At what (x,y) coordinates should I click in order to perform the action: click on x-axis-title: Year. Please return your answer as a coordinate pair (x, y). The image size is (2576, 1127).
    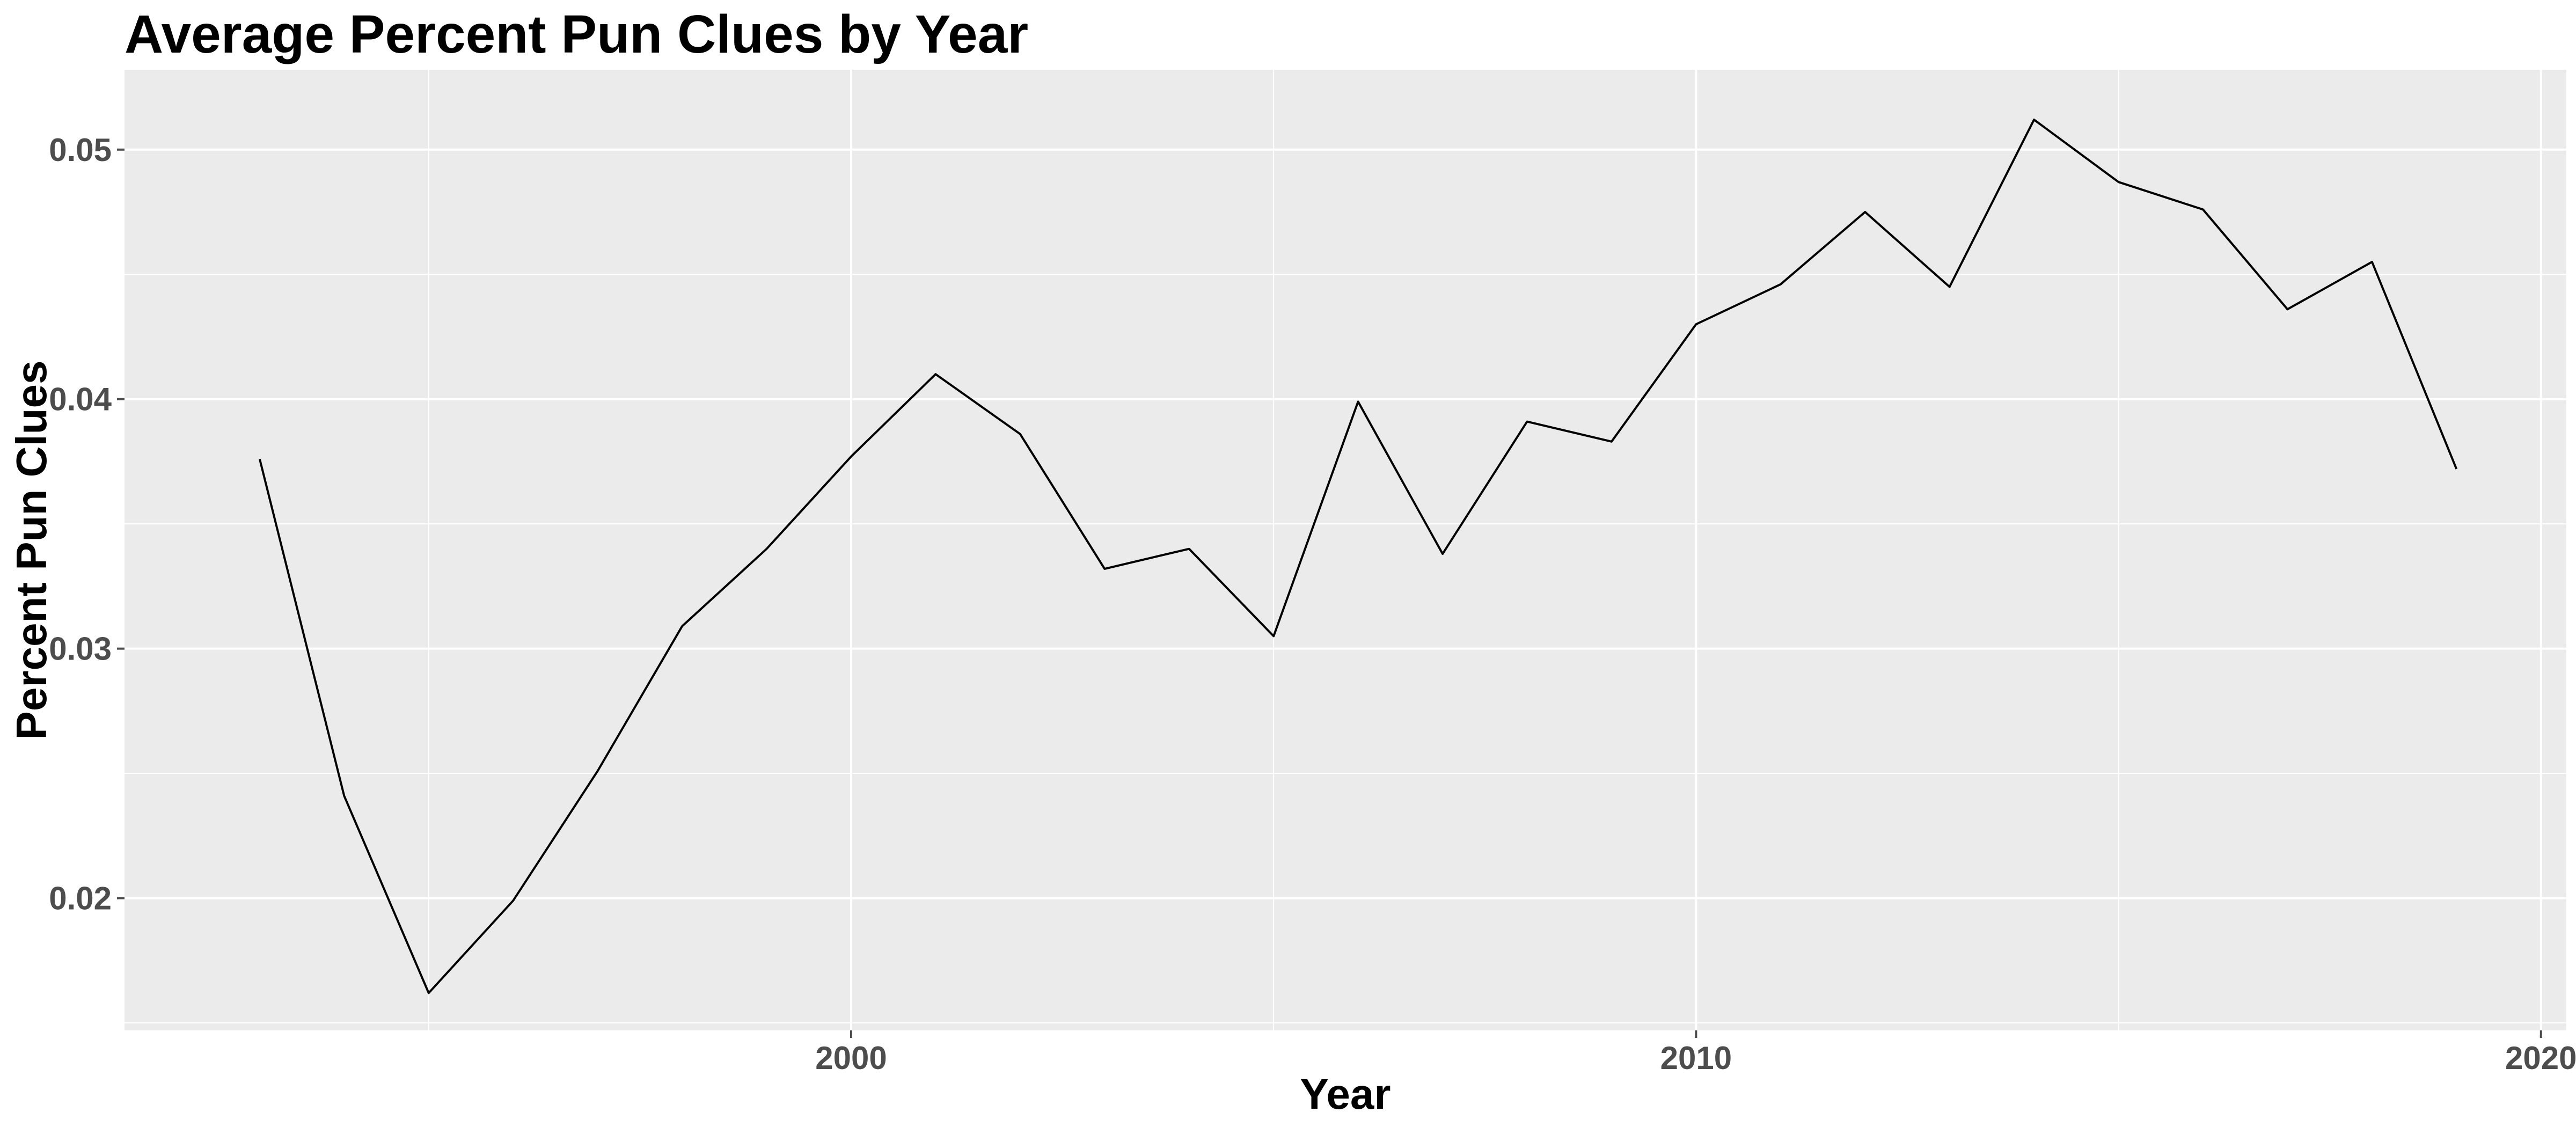
    Looking at the image, I should click on (1345, 1094).